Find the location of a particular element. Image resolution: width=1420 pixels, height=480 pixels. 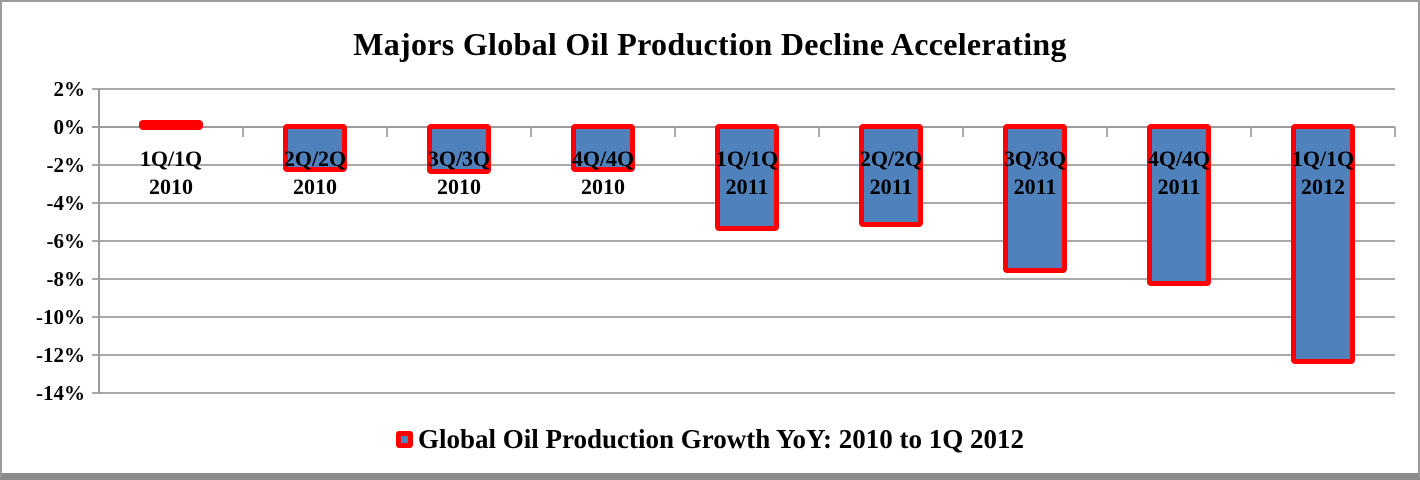

bar-category-label: 1Q/1Q 2011 is located at coordinates (747, 173).